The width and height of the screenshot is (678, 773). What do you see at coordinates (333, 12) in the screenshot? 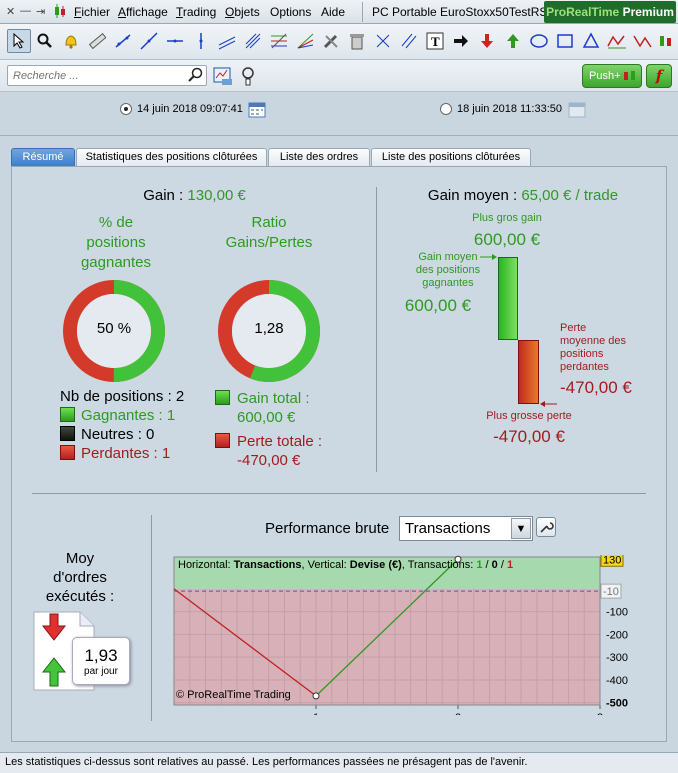
I see `menu-aide: Aide` at bounding box center [333, 12].